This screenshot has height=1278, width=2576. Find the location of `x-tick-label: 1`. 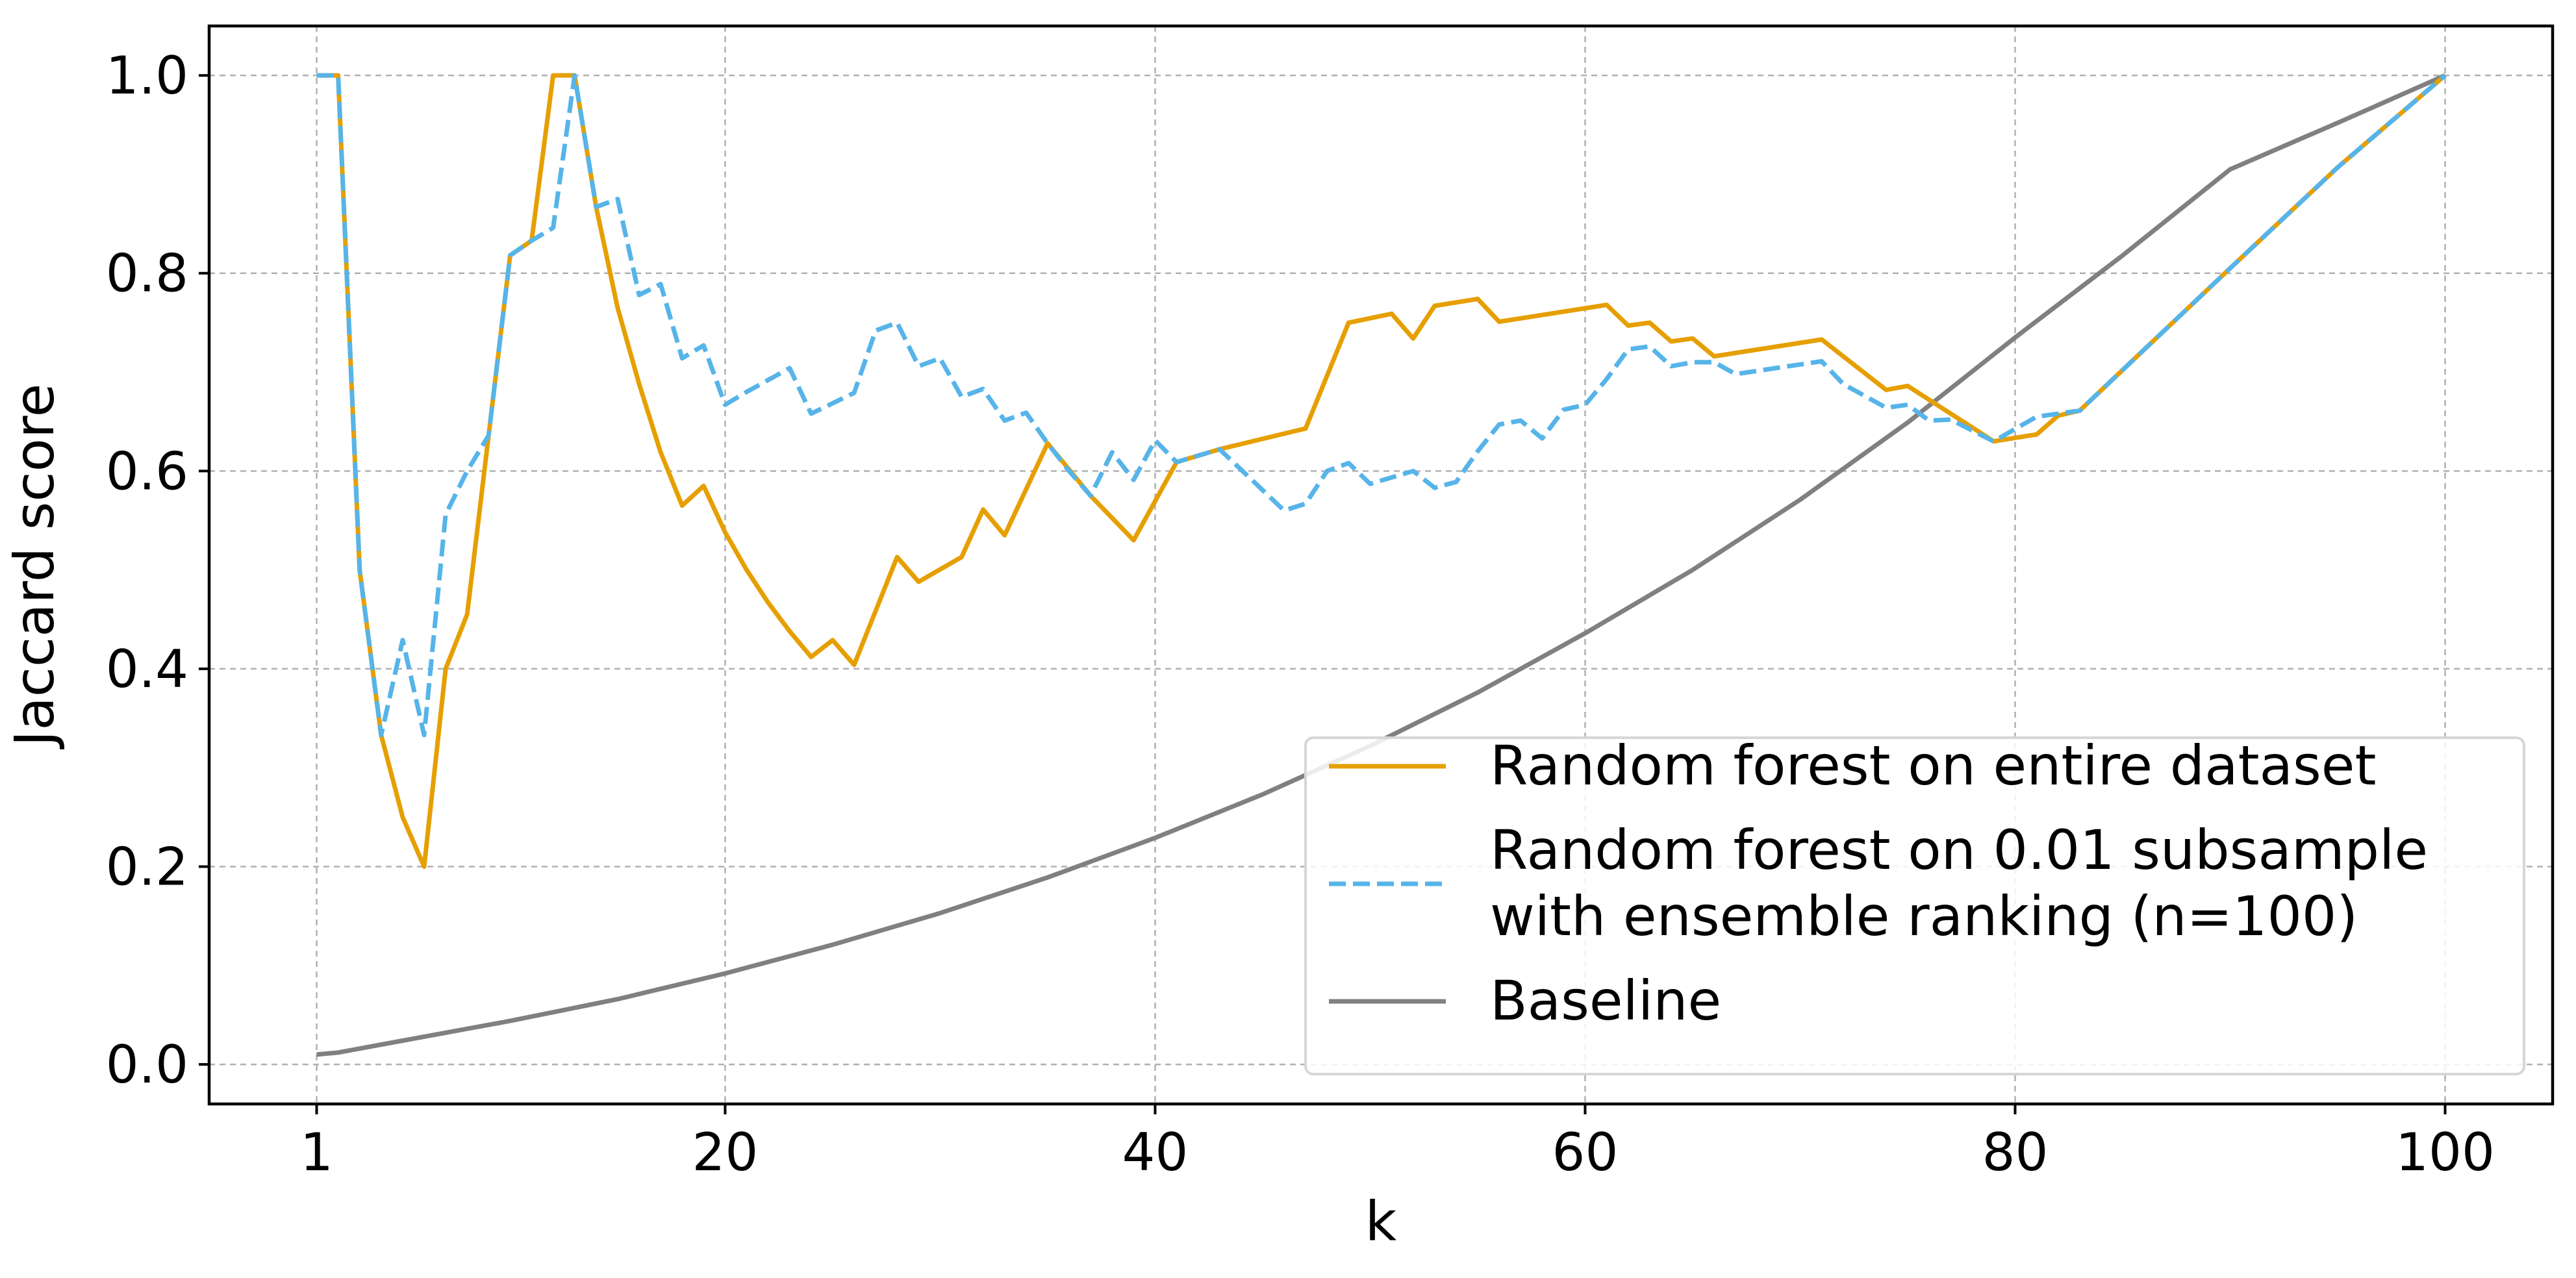

x-tick-label: 1 is located at coordinates (316, 1152).